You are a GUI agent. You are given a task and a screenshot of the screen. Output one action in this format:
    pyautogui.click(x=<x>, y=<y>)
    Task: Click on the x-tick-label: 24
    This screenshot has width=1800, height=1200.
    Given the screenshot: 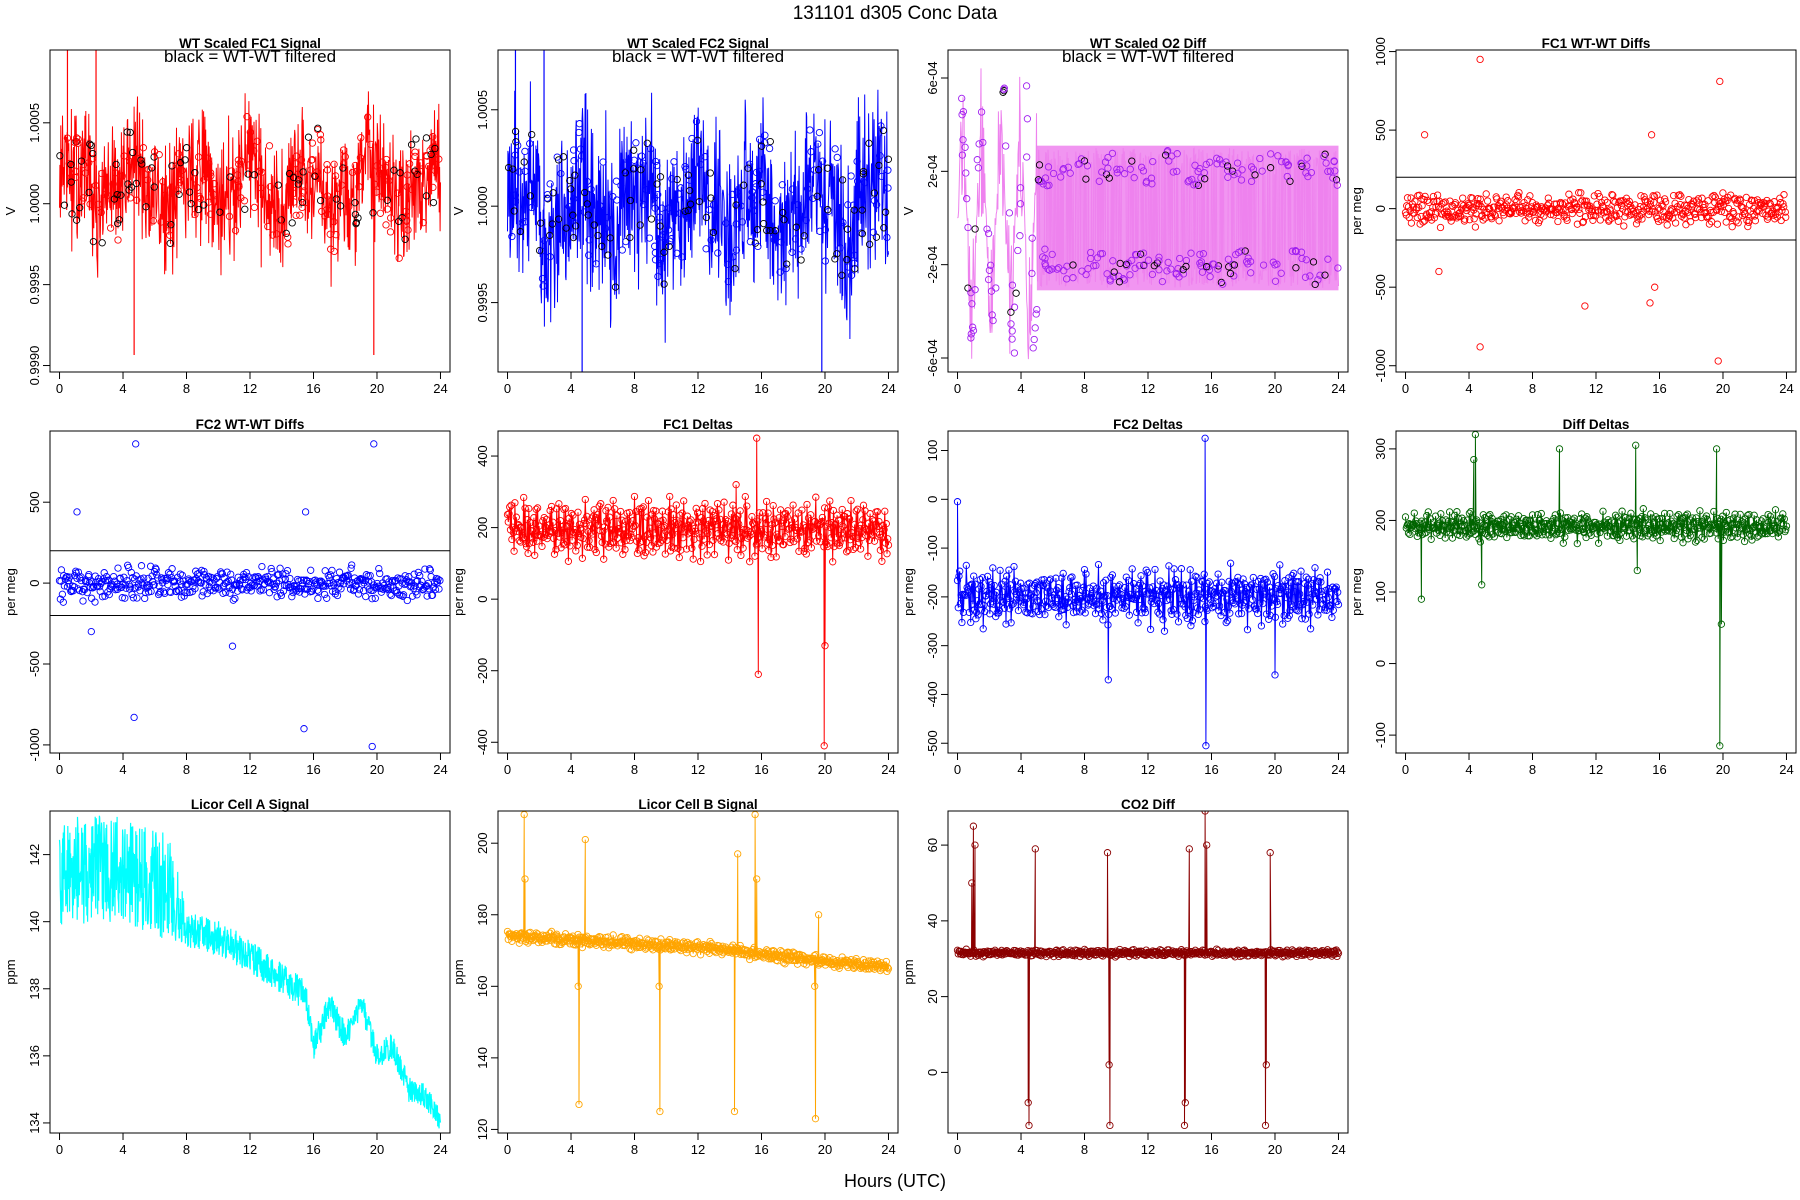 What is the action you would take?
    pyautogui.click(x=1338, y=388)
    